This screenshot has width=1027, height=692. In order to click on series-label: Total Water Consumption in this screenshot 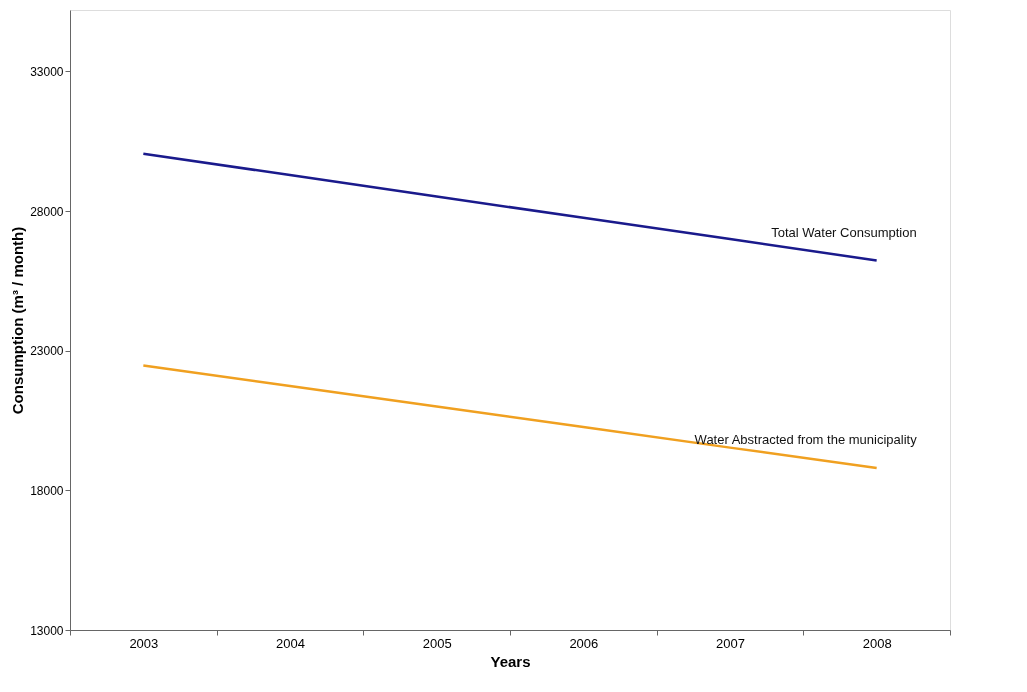, I will do `click(844, 232)`.